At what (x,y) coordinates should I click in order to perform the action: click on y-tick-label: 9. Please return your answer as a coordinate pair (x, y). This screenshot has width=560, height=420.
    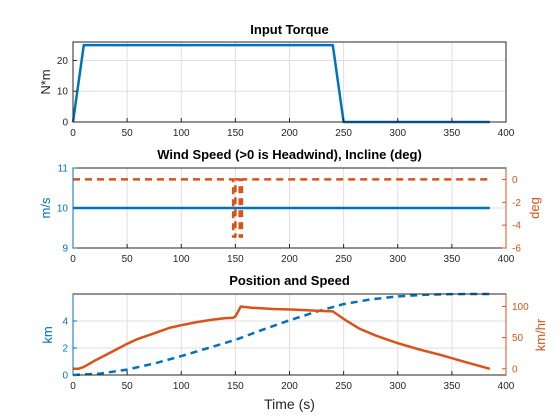
    Looking at the image, I should click on (65, 249).